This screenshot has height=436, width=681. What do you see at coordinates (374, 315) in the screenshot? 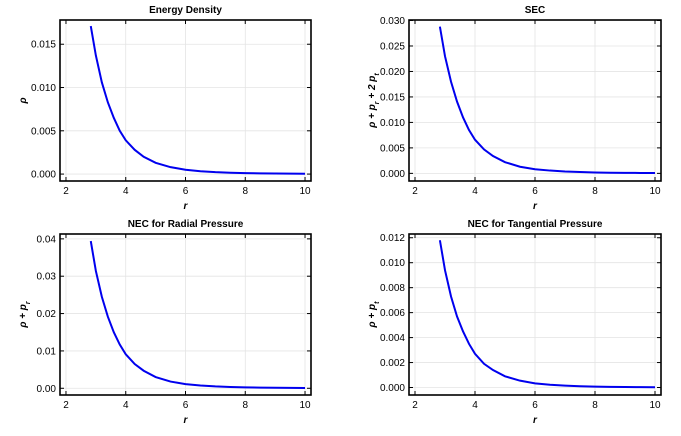
I see `y-axis-label: ρ + pt` at bounding box center [374, 315].